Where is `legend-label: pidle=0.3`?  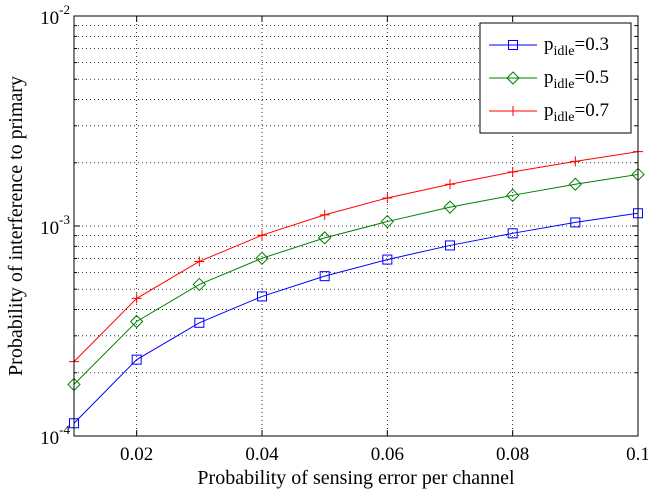 legend-label: pidle=0.3 is located at coordinates (576, 46).